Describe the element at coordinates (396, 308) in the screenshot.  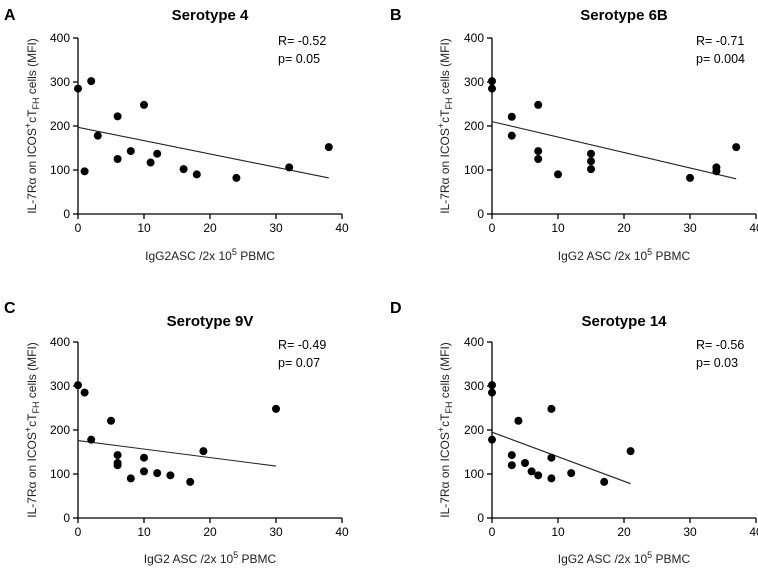
I see `panel-letter: D` at that location.